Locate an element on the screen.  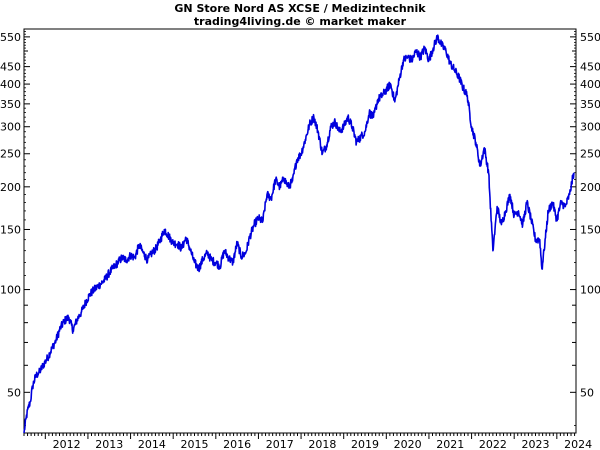
x-tick-label: 2013 is located at coordinates (109, 444).